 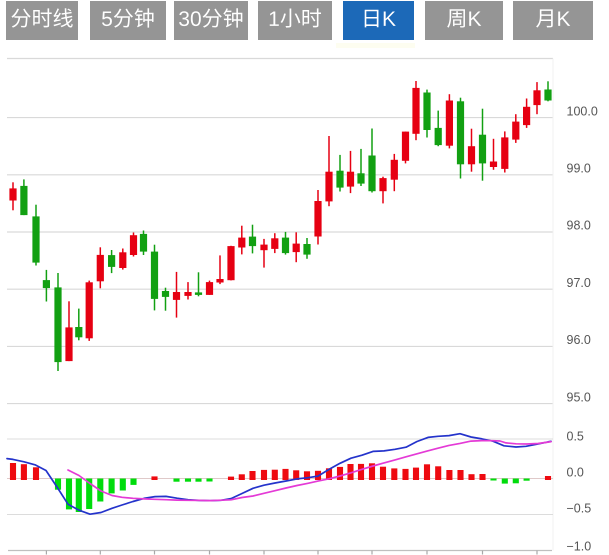 What do you see at coordinates (579, 397) in the screenshot?
I see `svg-text: 95.0` at bounding box center [579, 397].